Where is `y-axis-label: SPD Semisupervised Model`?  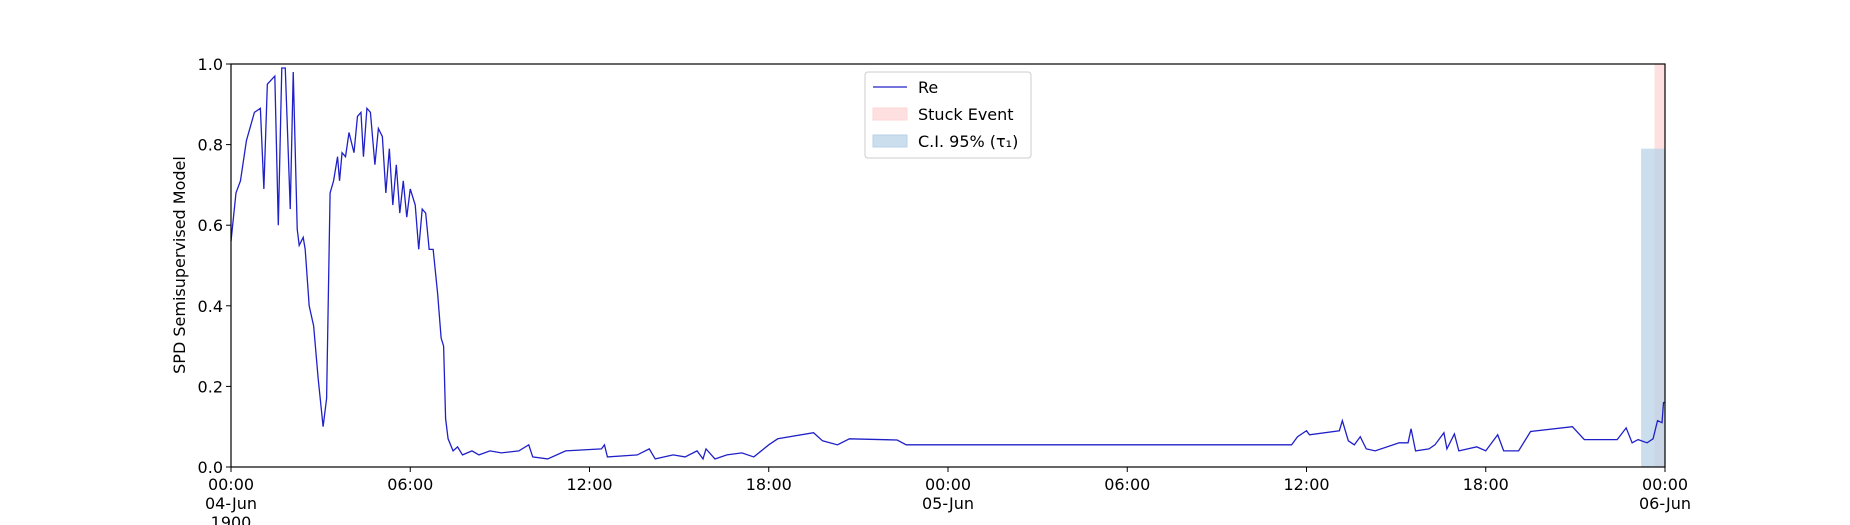 y-axis-label: SPD Semisupervised Model is located at coordinates (179, 265).